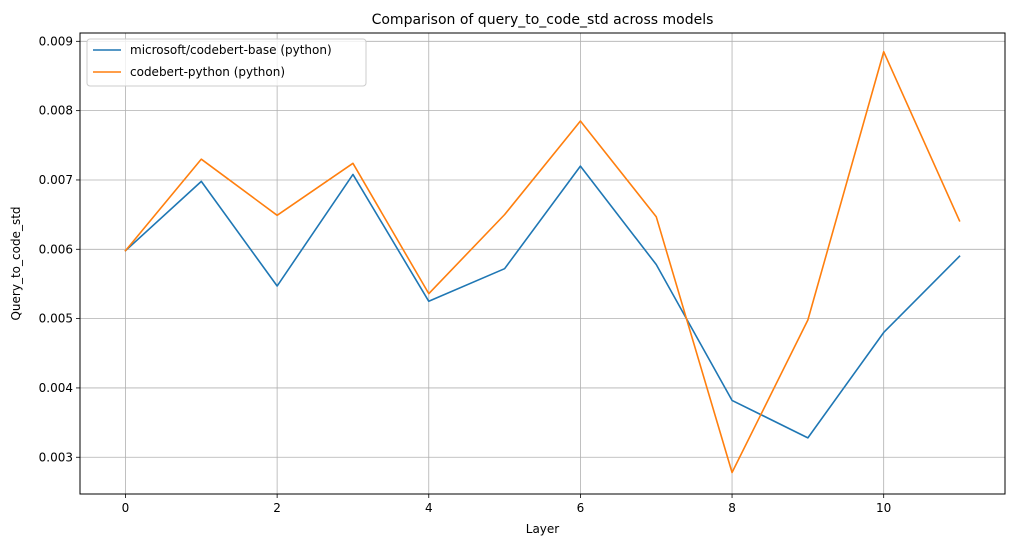 The height and width of the screenshot is (552, 1018). Describe the element at coordinates (231, 50) in the screenshot. I see `legend-label-codebert-base: microsoft/codebert-base (python)` at that location.